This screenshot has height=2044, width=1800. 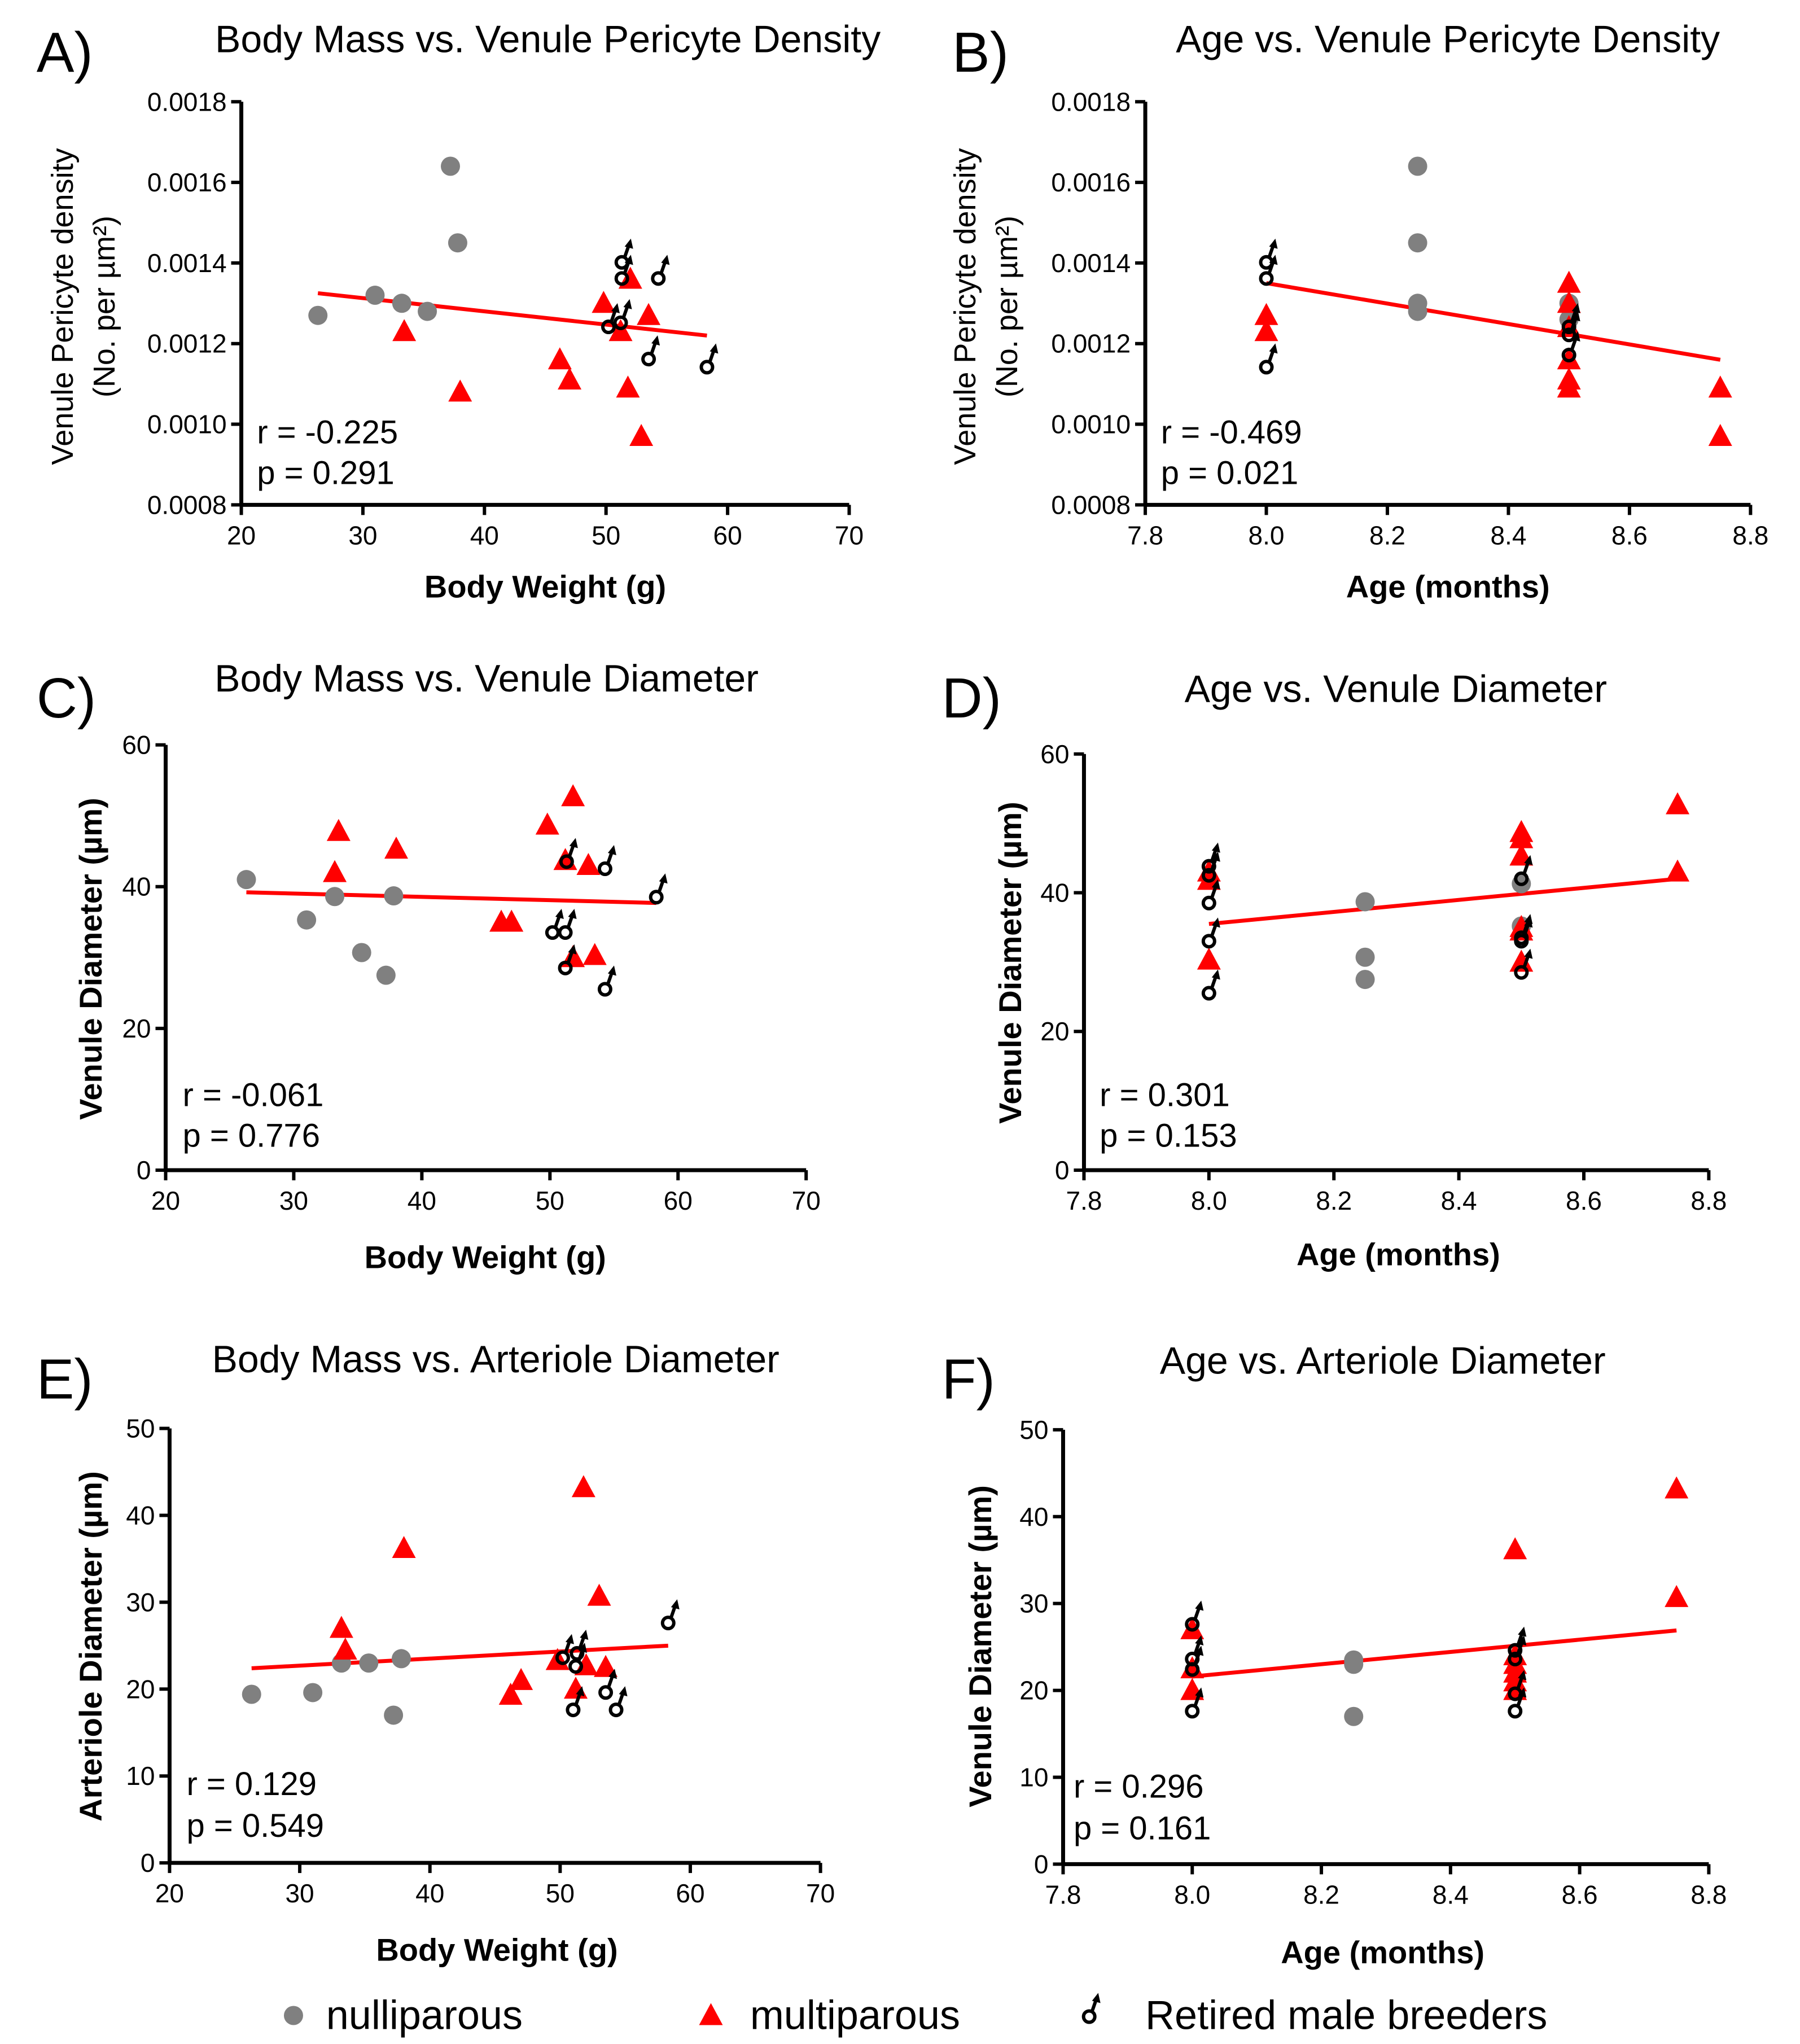 What do you see at coordinates (1091, 344) in the screenshot?
I see `y-tick-label: 0.0012` at bounding box center [1091, 344].